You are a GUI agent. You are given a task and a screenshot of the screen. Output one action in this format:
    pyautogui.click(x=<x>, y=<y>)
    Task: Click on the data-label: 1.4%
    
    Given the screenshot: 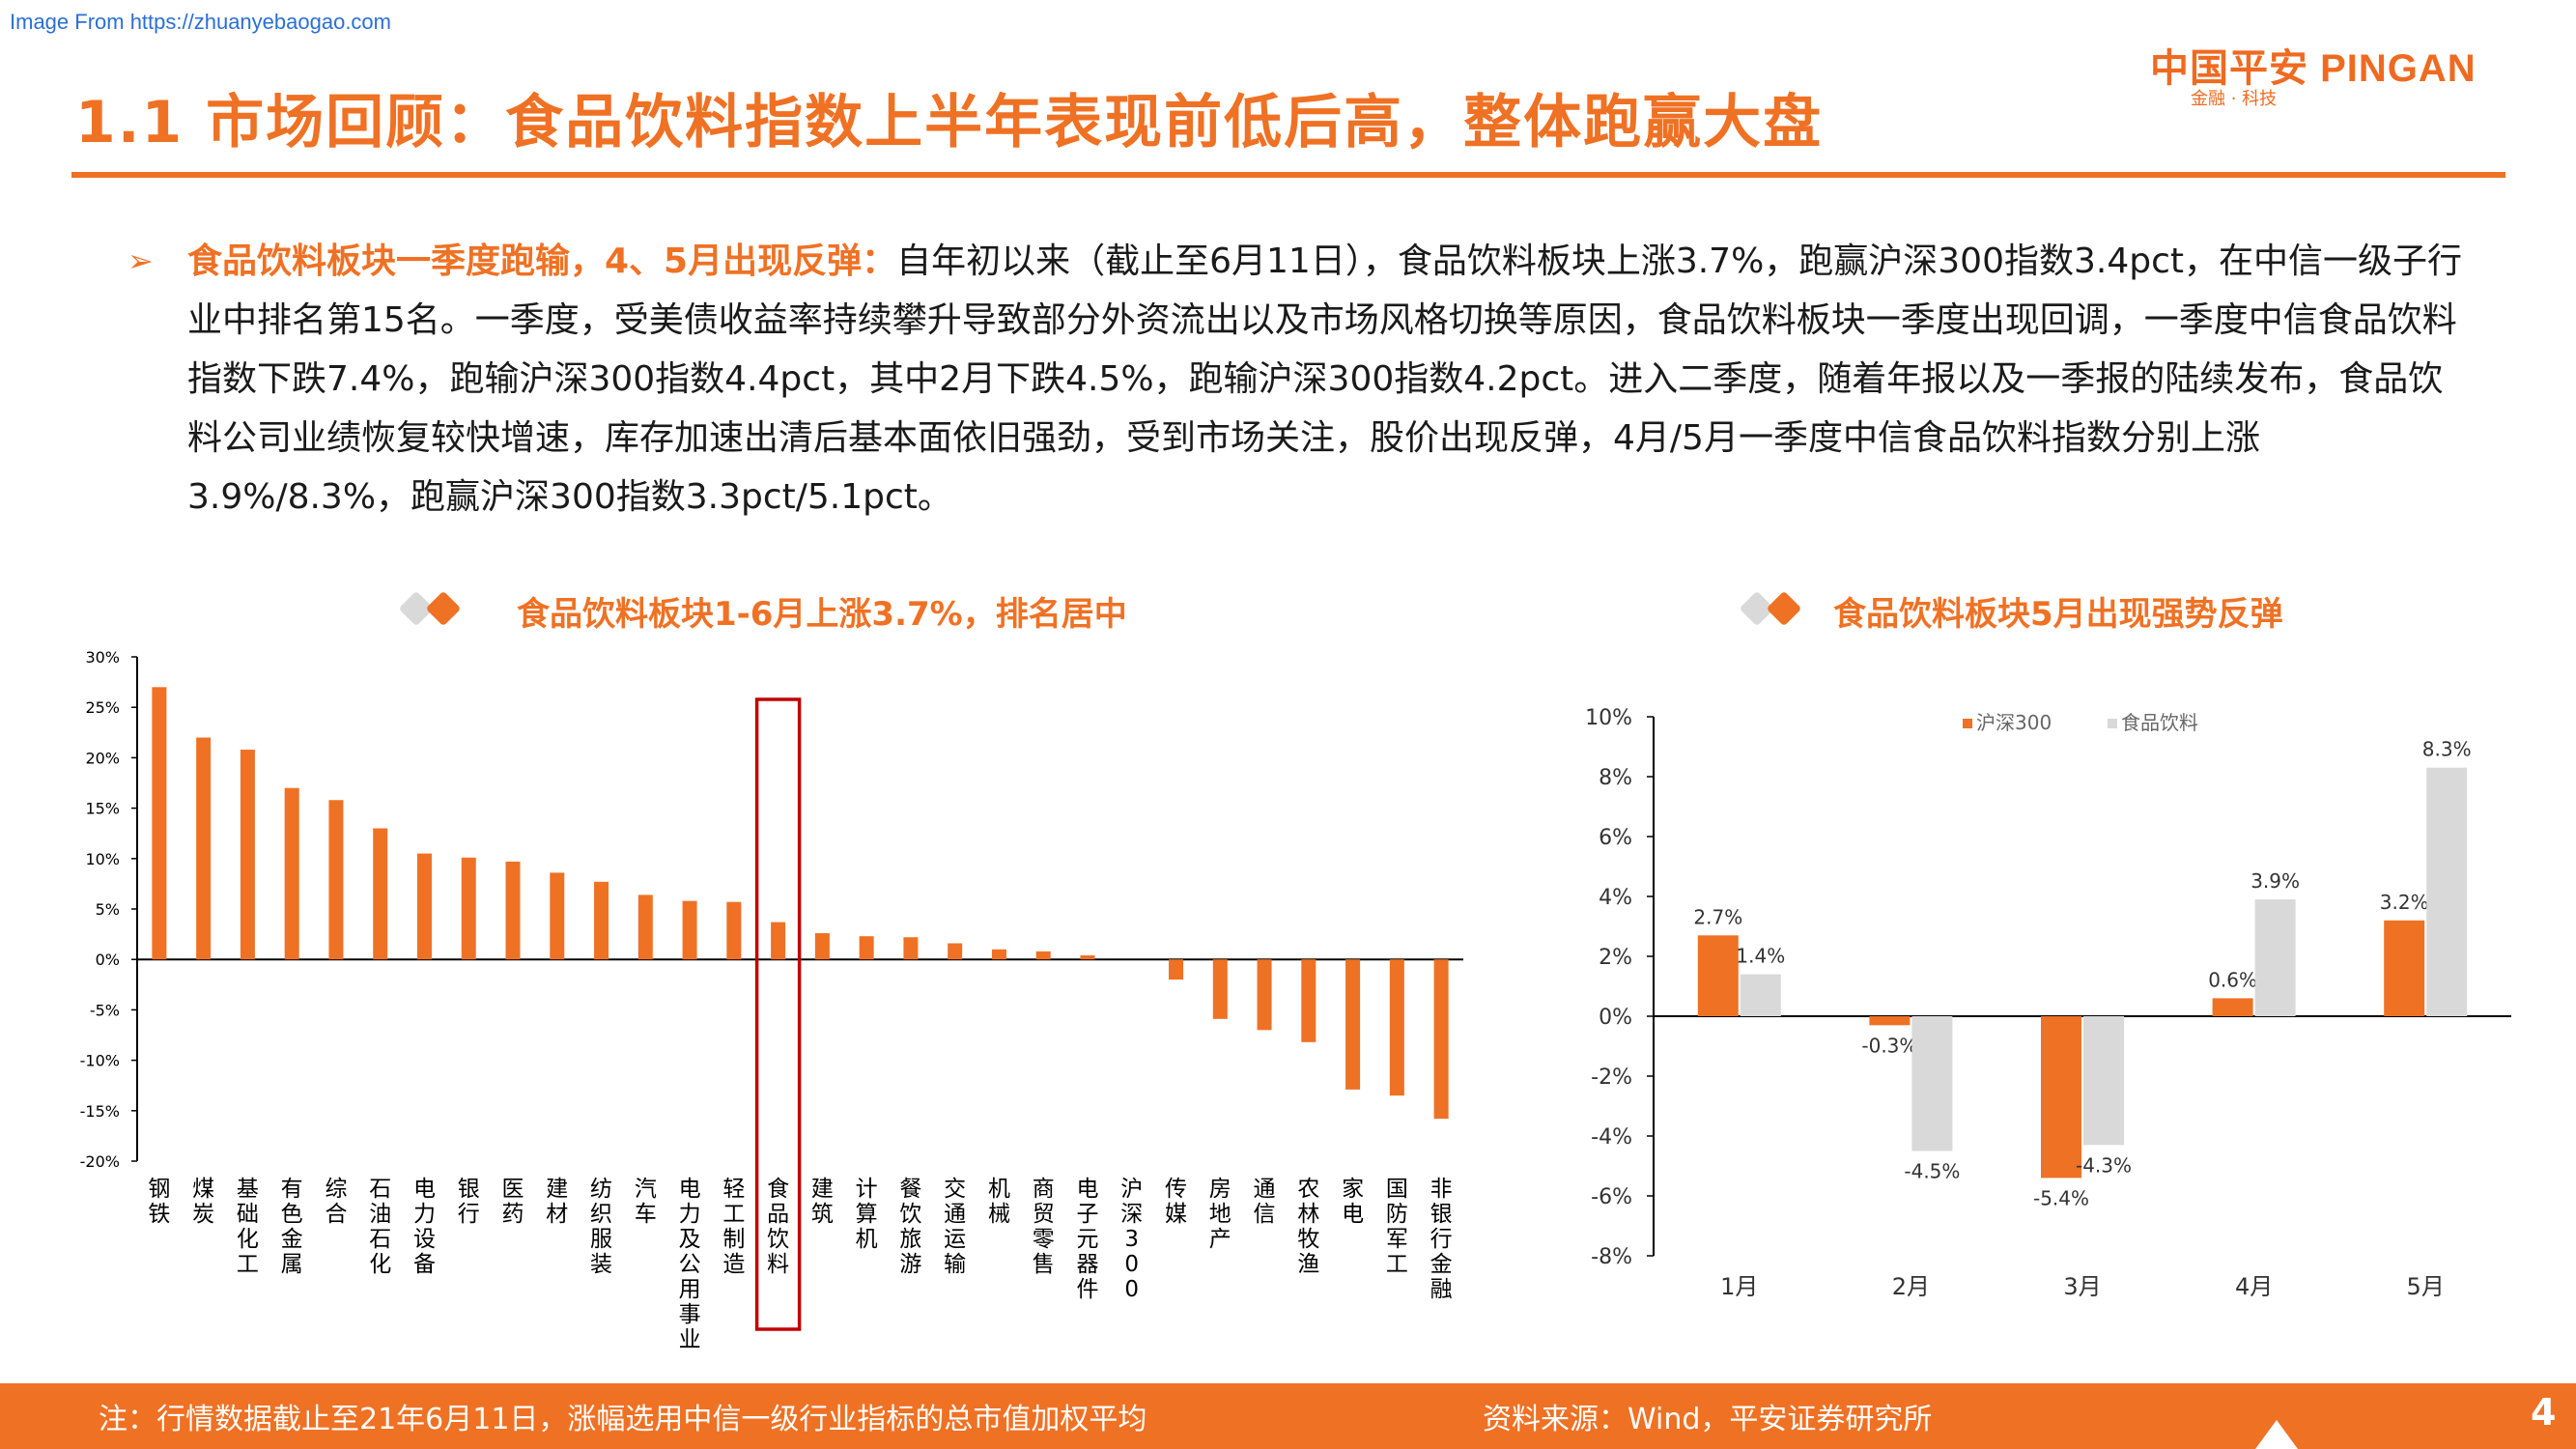 What is the action you would take?
    pyautogui.click(x=1760, y=956)
    